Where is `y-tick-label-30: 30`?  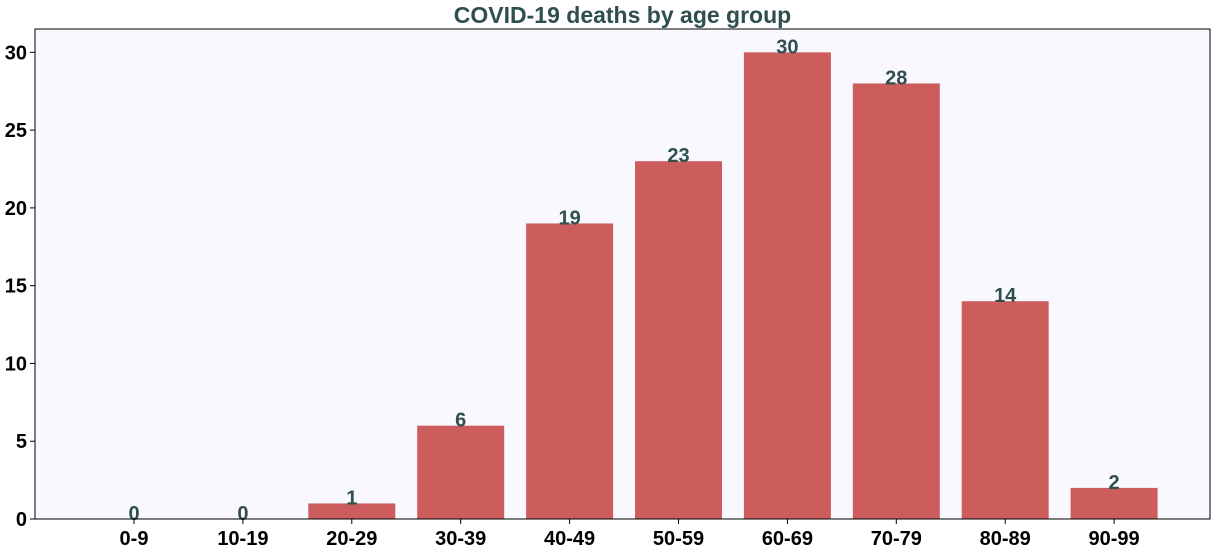 y-tick-label-30: 30 is located at coordinates (16, 53).